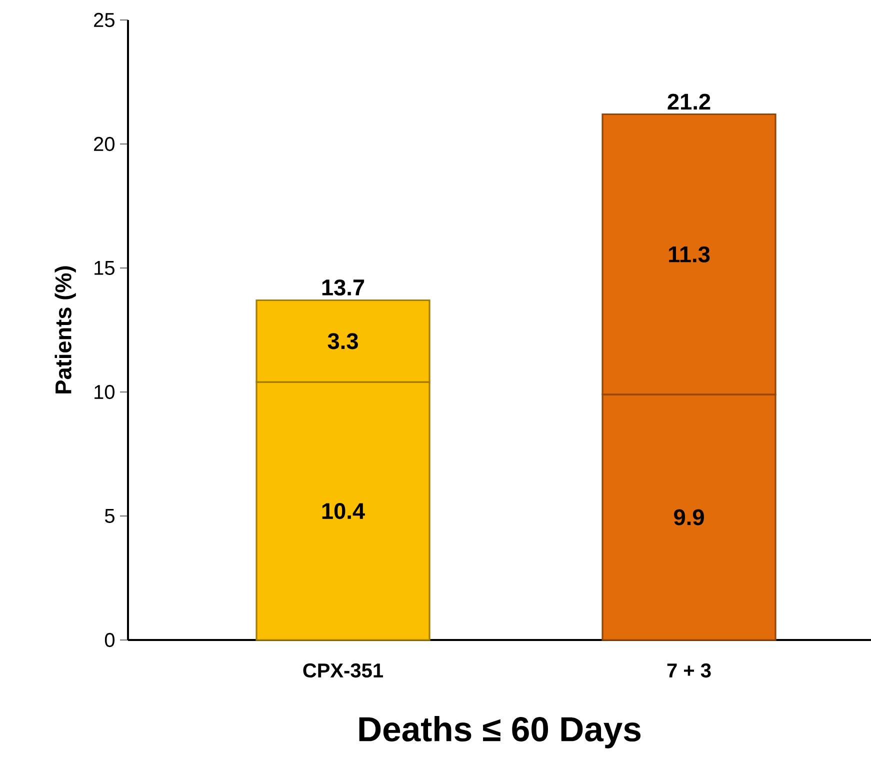  I want to click on total-label: 13.7, so click(343, 287).